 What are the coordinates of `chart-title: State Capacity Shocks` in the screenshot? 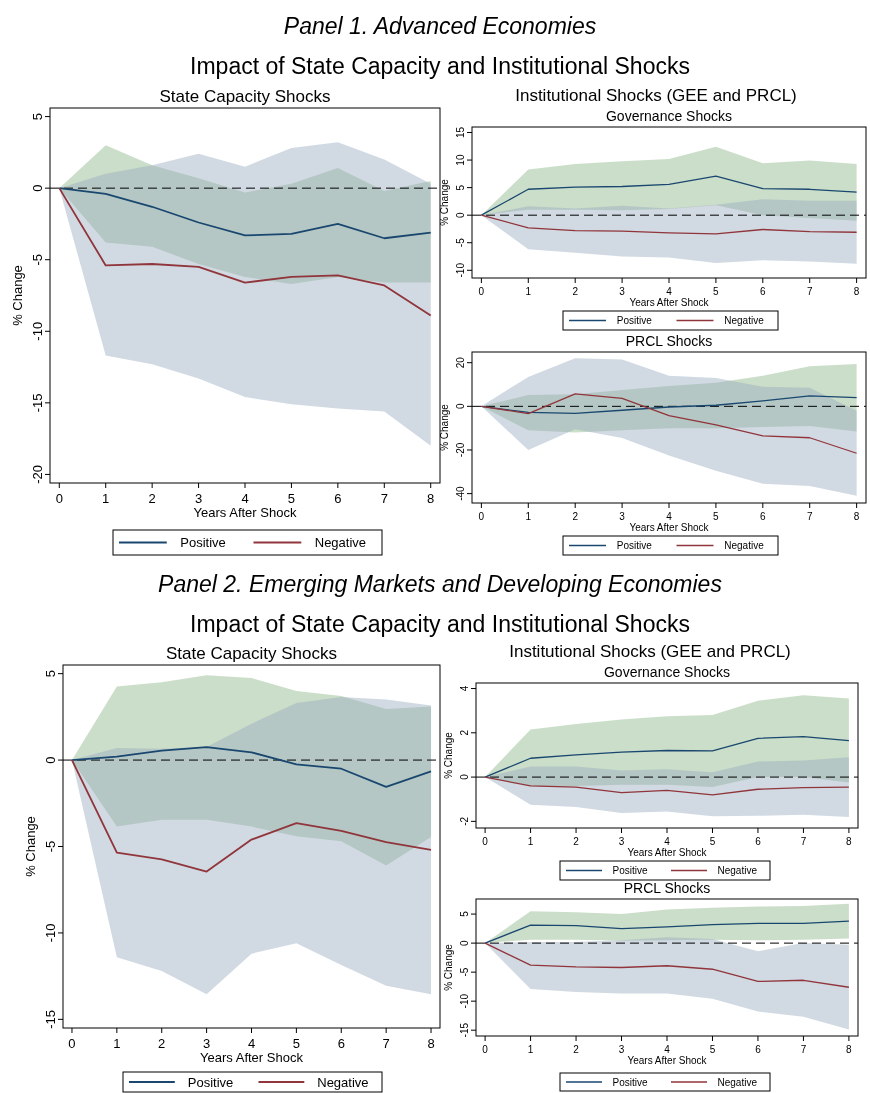 It's located at (245, 96).